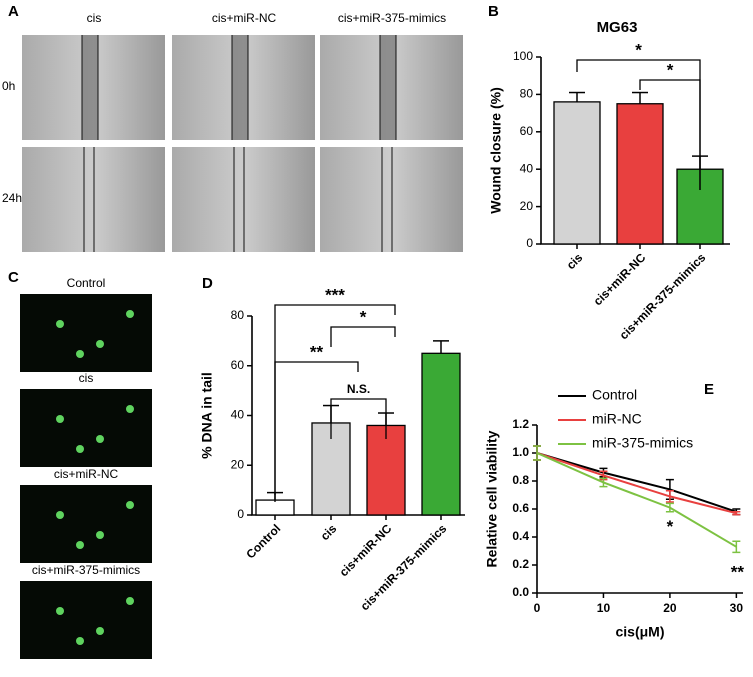  Describe the element at coordinates (94, 18) in the screenshot. I see `column-label: cis` at that location.